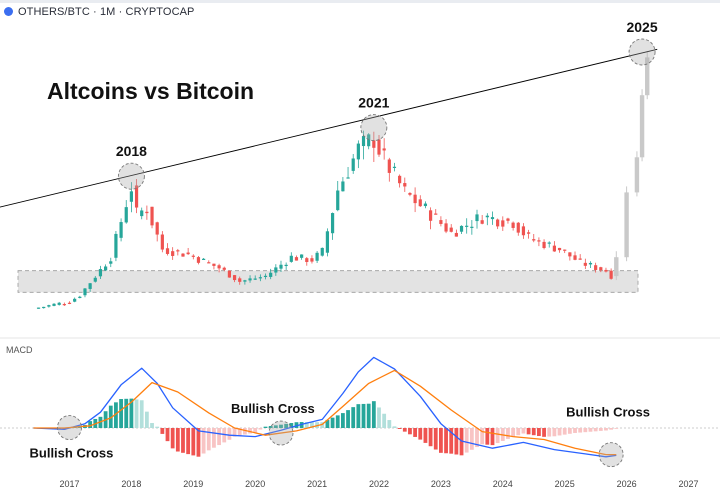  I want to click on axis-tick-label: 2027, so click(688, 484).